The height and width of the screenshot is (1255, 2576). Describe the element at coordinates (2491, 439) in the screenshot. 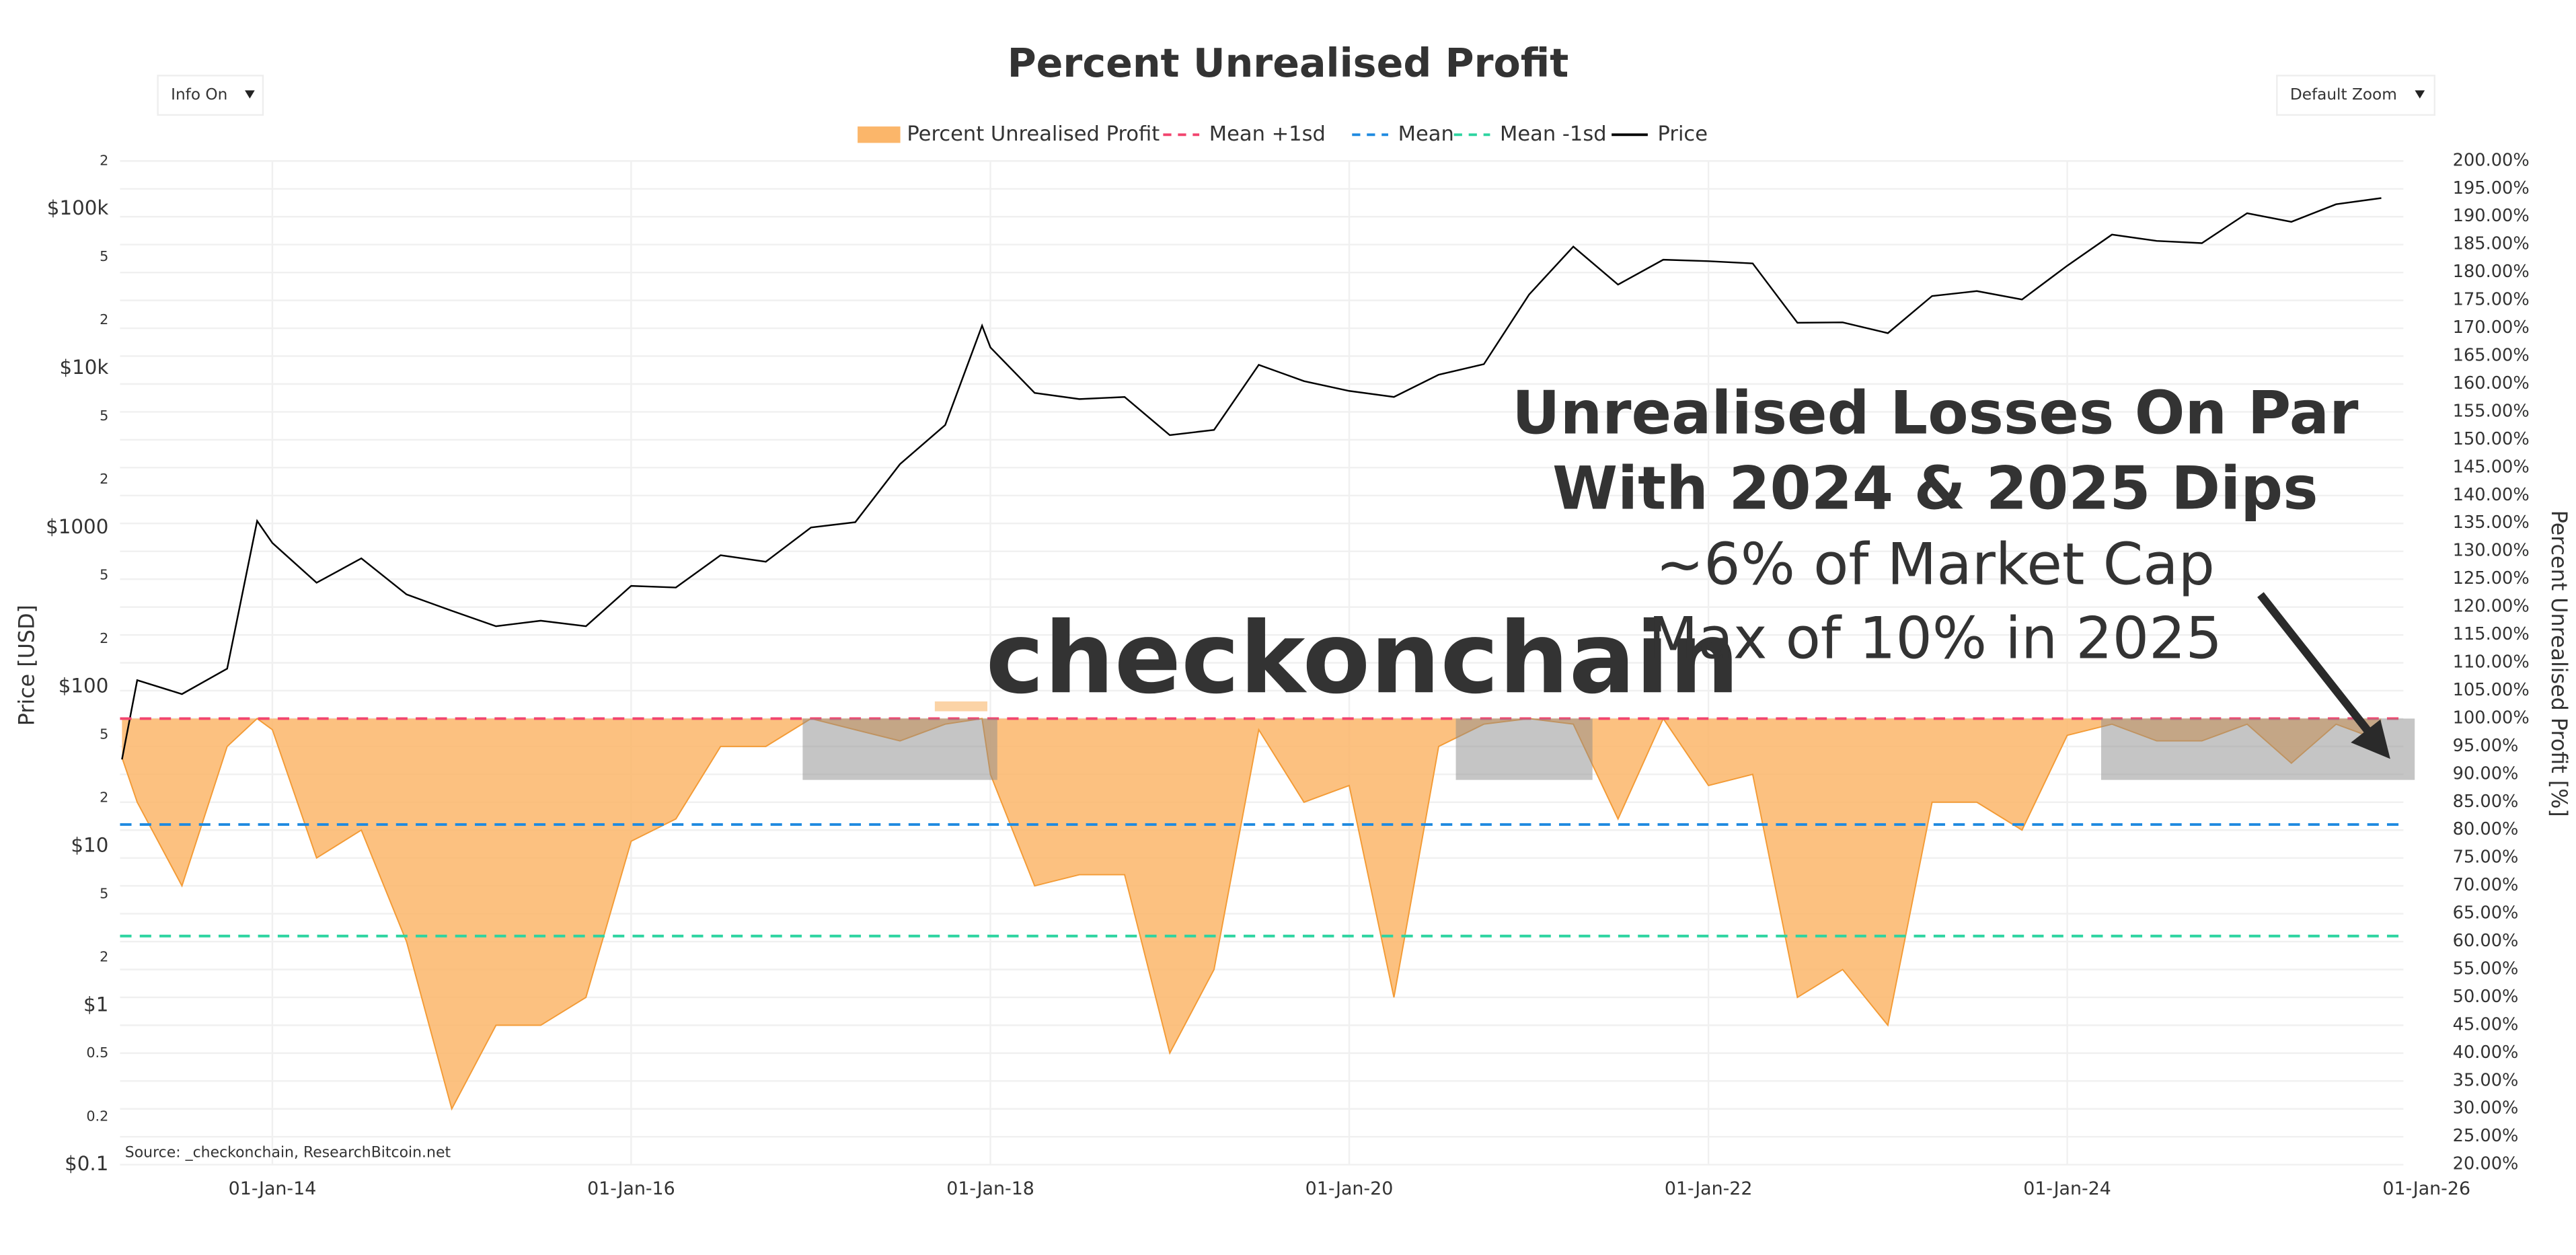

I see `y2-tick-label: 150.00%` at that location.